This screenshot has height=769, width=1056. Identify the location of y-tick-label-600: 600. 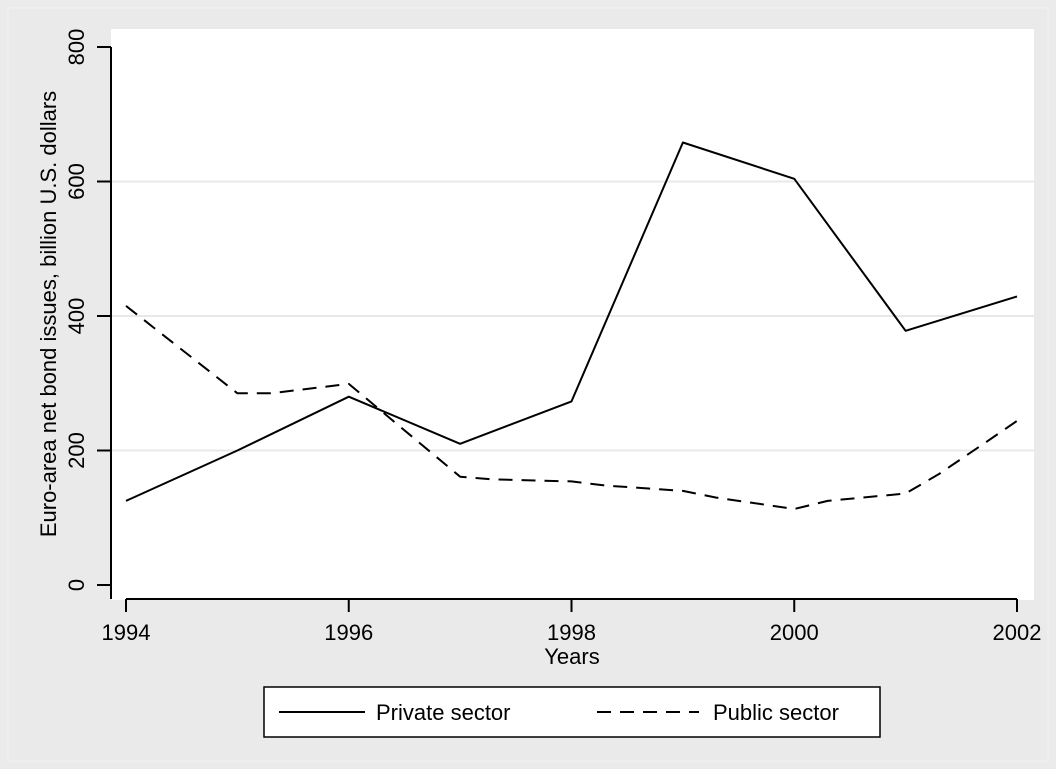
(76, 181).